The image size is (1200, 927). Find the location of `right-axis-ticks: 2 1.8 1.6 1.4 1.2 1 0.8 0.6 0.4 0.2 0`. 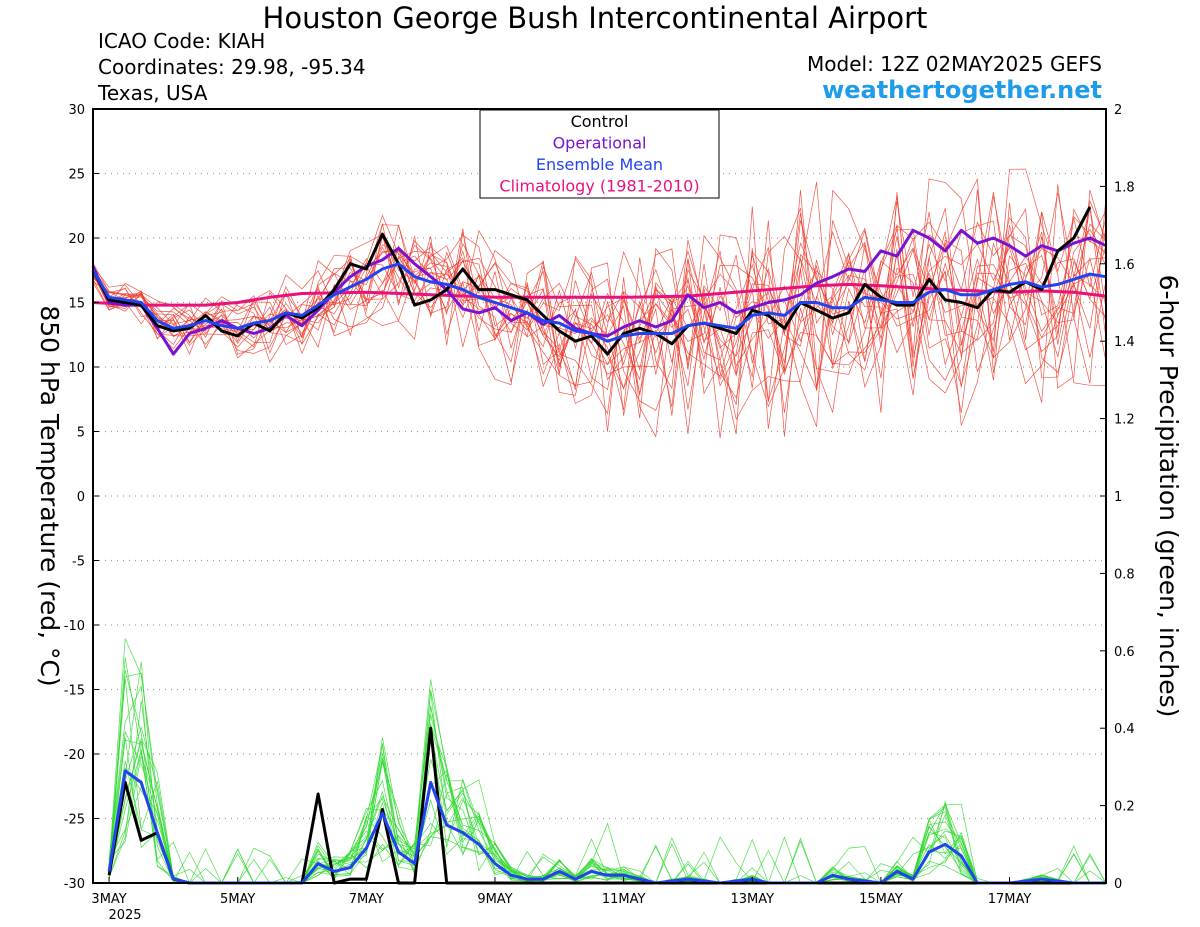

right-axis-ticks: 2 1.8 1.6 1.4 1.2 1 0.8 0.6 0.4 0.2 0 is located at coordinates (1117, 497).